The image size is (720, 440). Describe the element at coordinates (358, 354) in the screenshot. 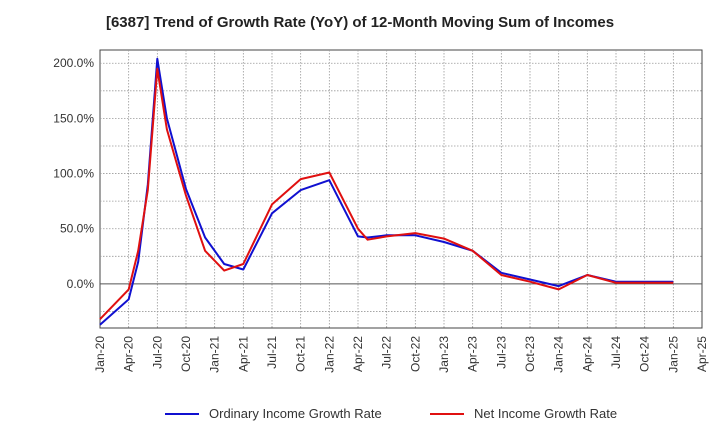

I see `x-tick-label: Apr-22` at that location.